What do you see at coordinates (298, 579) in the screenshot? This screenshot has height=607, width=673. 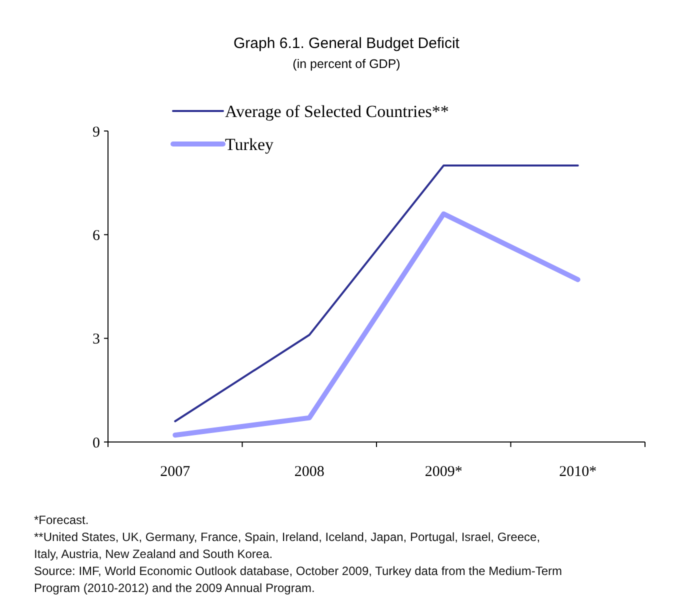 I see `source-note: Source: IMF, World Economic Outlook database, October 2009, Turkey data from the Medium-Term Program (2010-2012) and the 2009 Annual Program.` at bounding box center [298, 579].